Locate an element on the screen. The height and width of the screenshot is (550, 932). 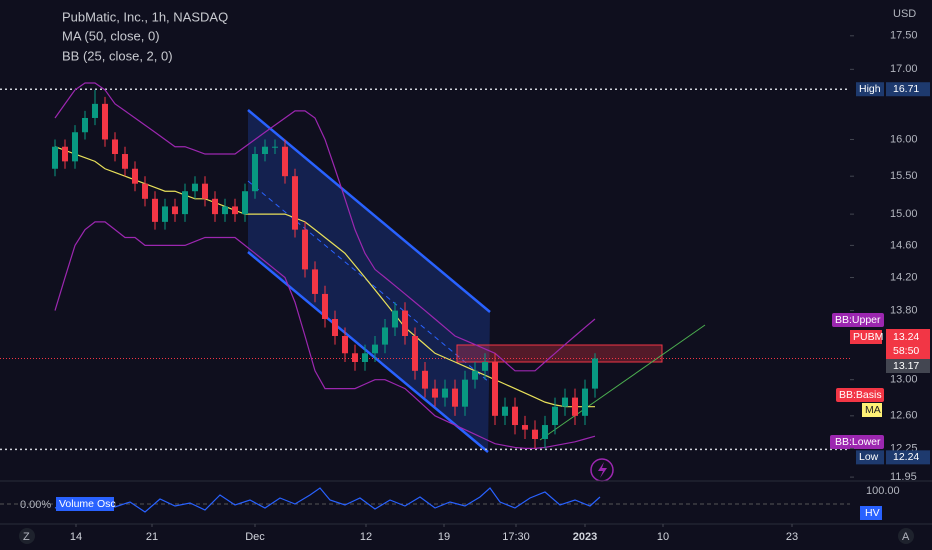
indicator-bb: BB (25, close, 2, 0) is located at coordinates (117, 55).